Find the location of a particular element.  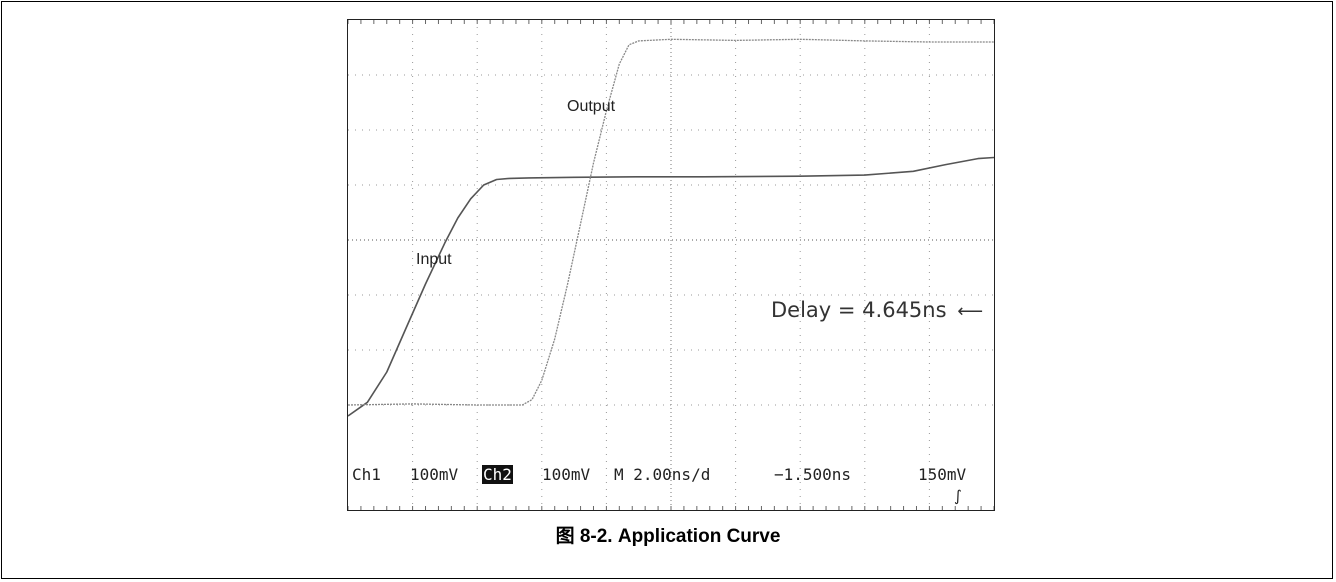

timebase: M 2.00ns/d is located at coordinates (662, 474).